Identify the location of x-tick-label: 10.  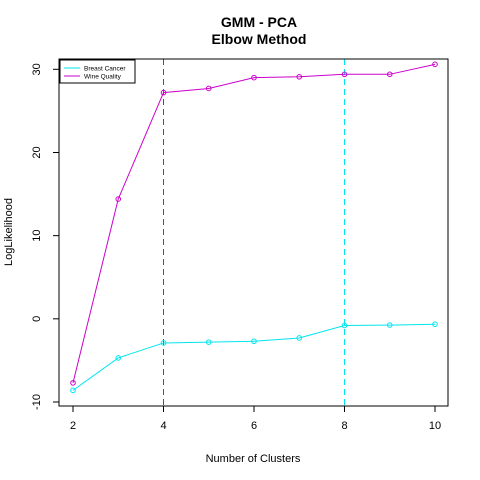
(435, 426).